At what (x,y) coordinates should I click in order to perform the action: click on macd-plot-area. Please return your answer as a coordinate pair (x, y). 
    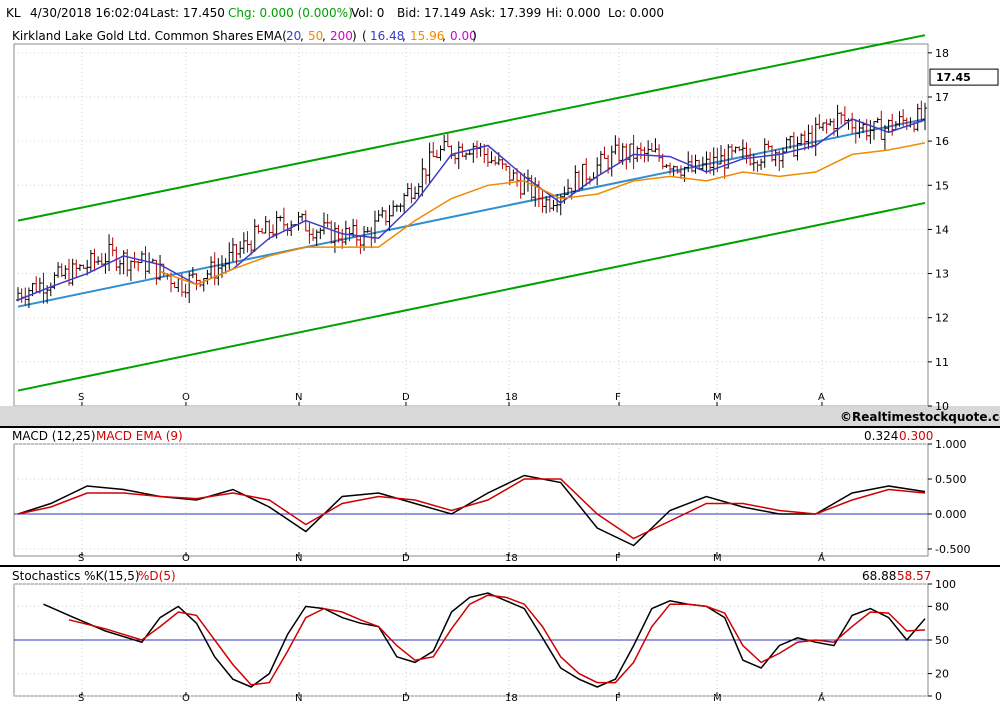
    Looking at the image, I should click on (471, 500).